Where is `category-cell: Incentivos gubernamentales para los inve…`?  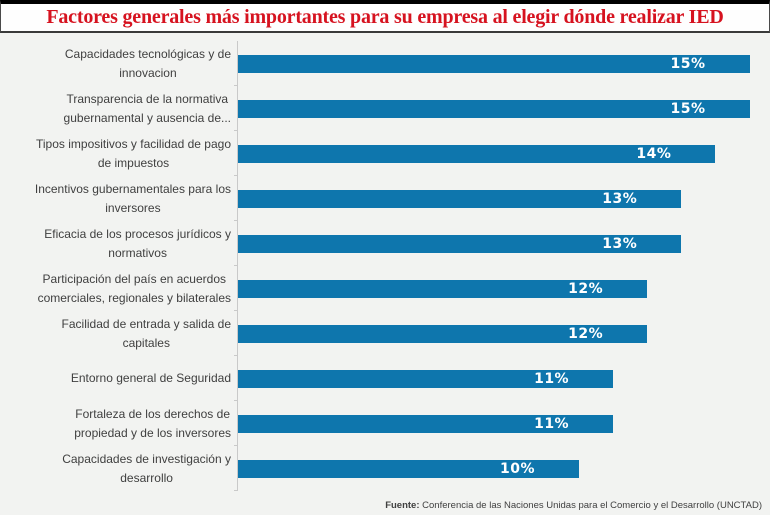
category-cell: Incentivos gubernamentales para los inve… is located at coordinates (118, 199).